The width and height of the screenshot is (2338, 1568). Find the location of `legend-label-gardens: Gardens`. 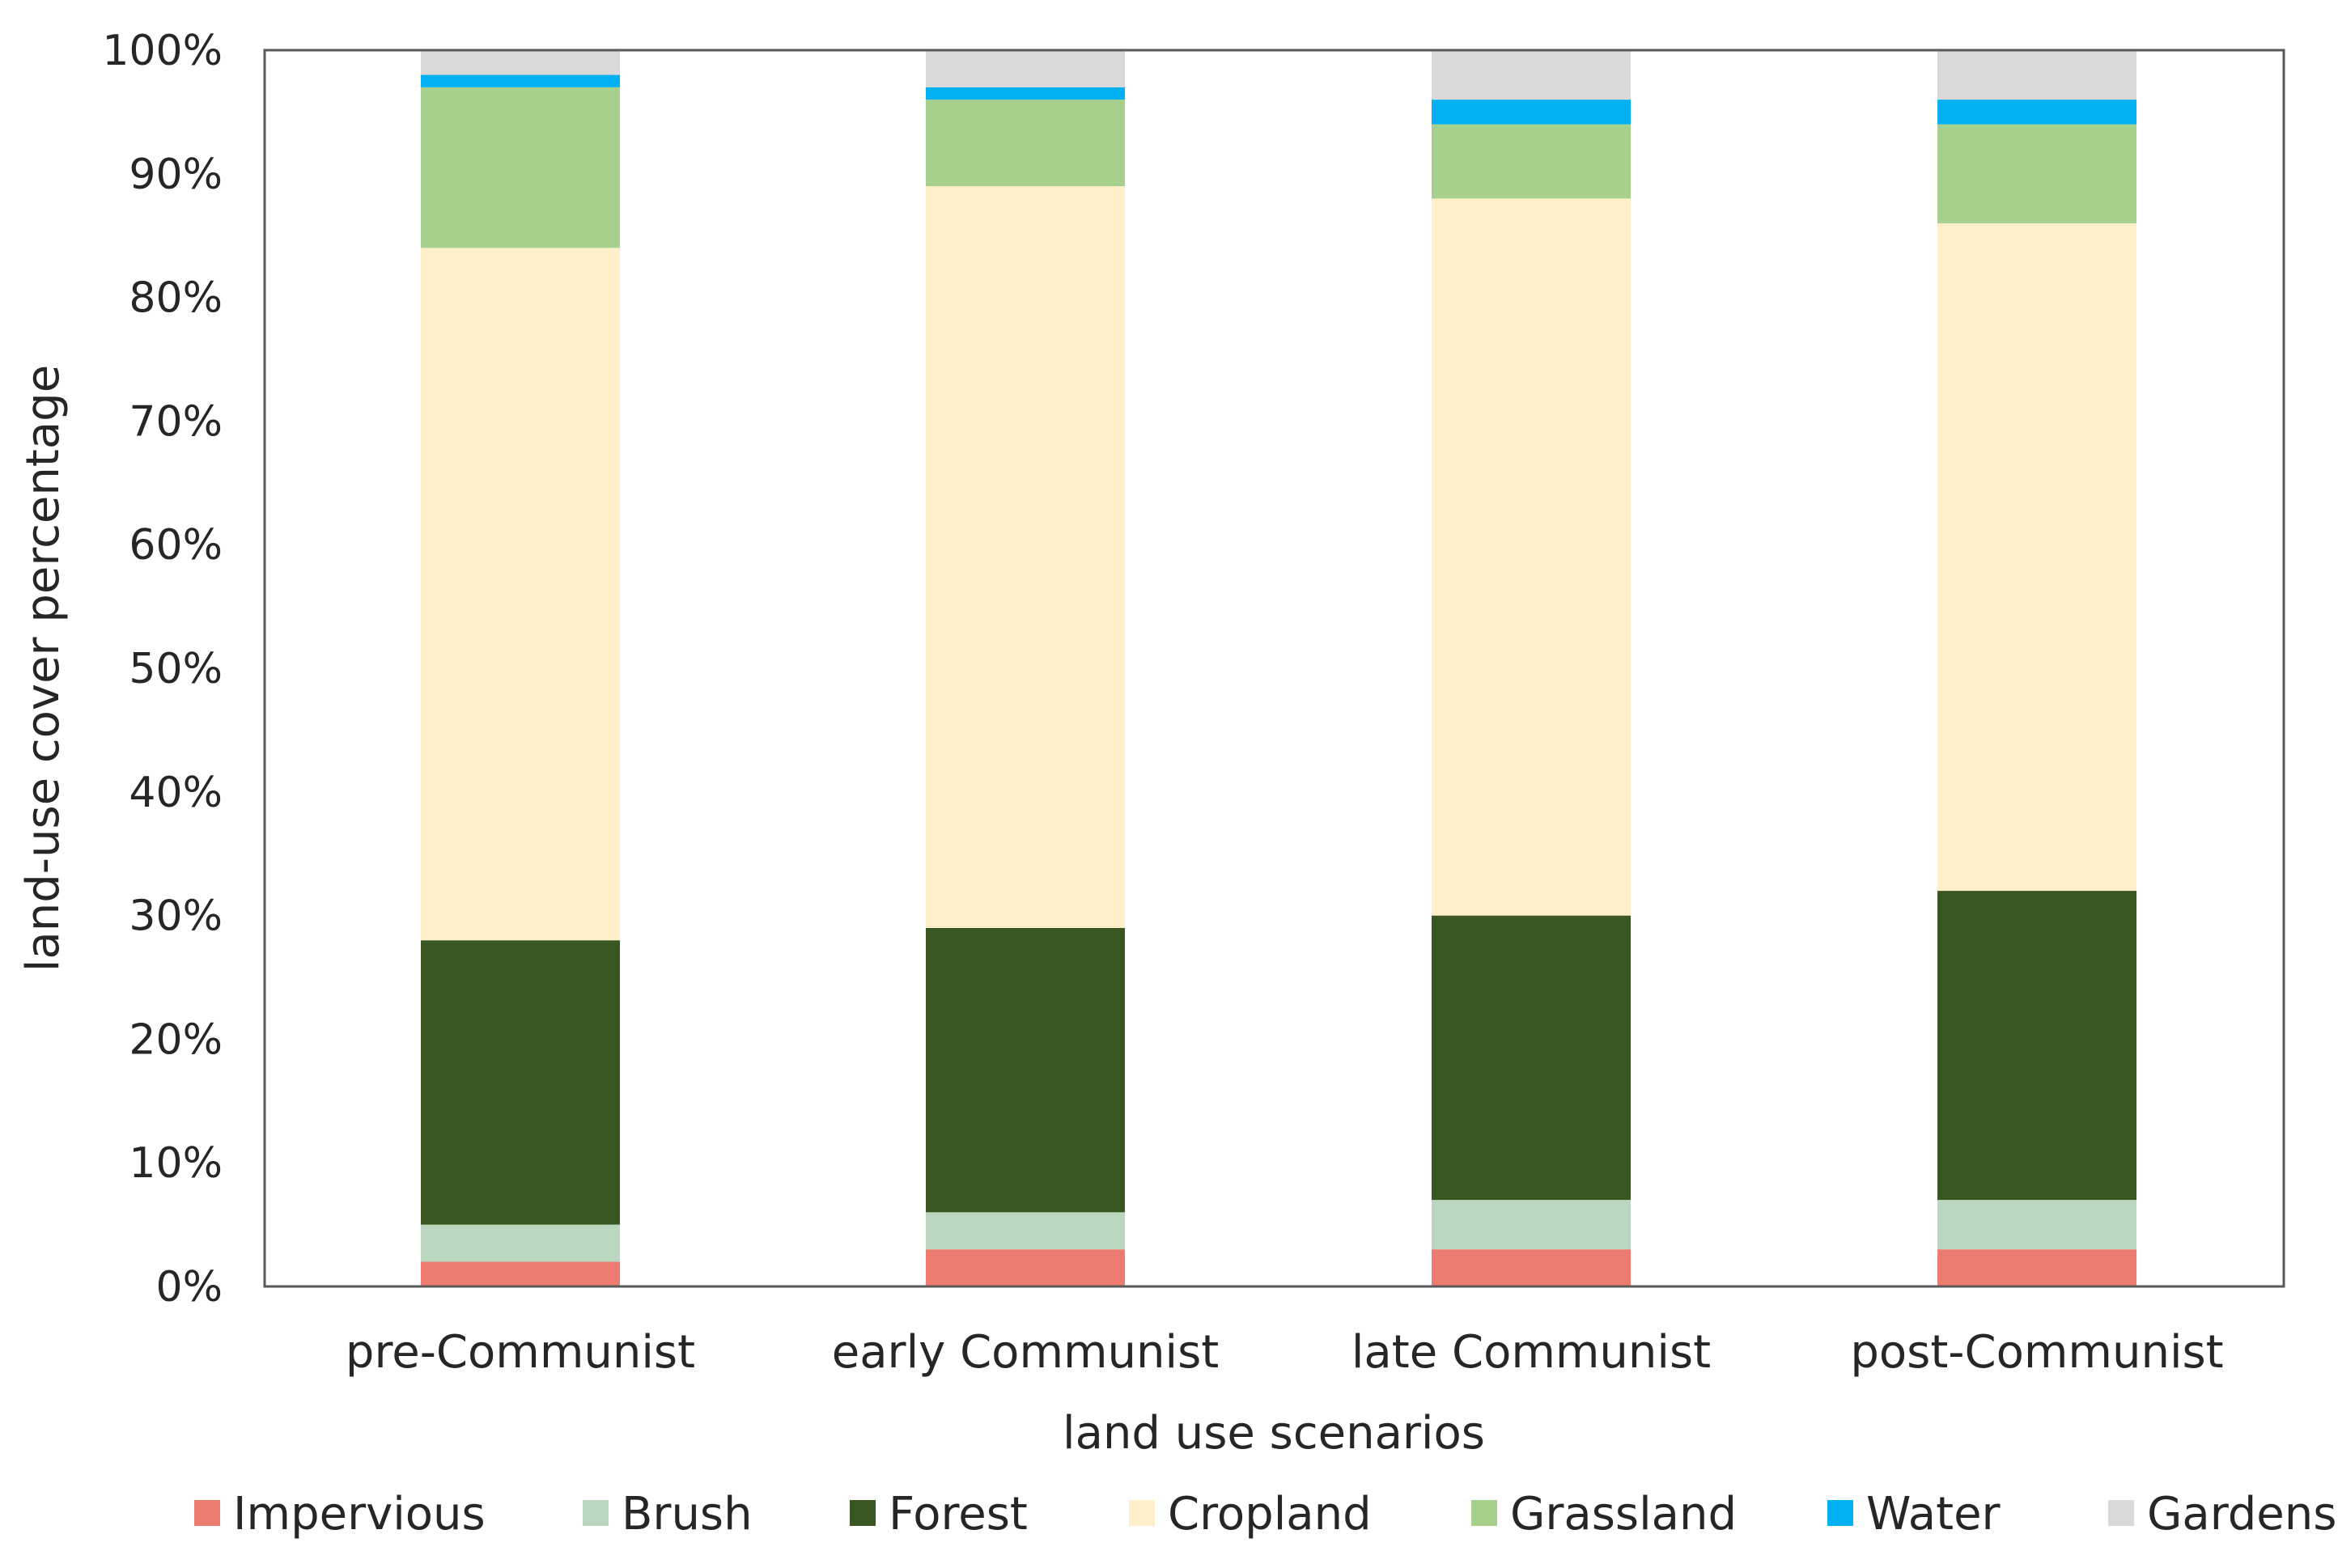

legend-label-gardens: Gardens is located at coordinates (2241, 1514).